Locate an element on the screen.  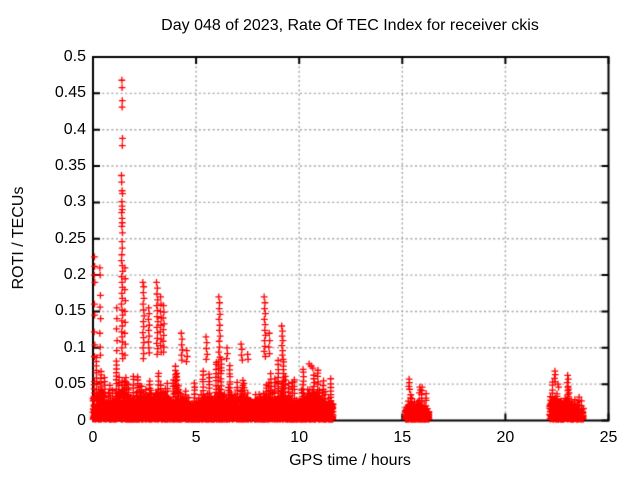
x-tick-label: 25 is located at coordinates (608, 437).